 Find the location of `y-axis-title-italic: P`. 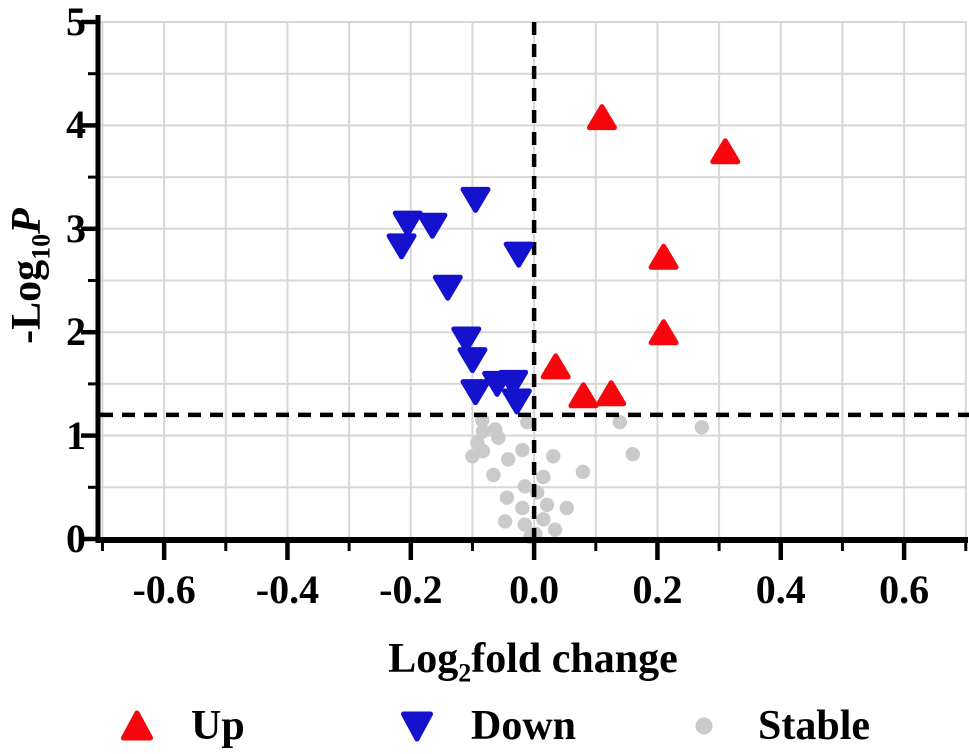

y-axis-title-italic: P is located at coordinates (27, 221).